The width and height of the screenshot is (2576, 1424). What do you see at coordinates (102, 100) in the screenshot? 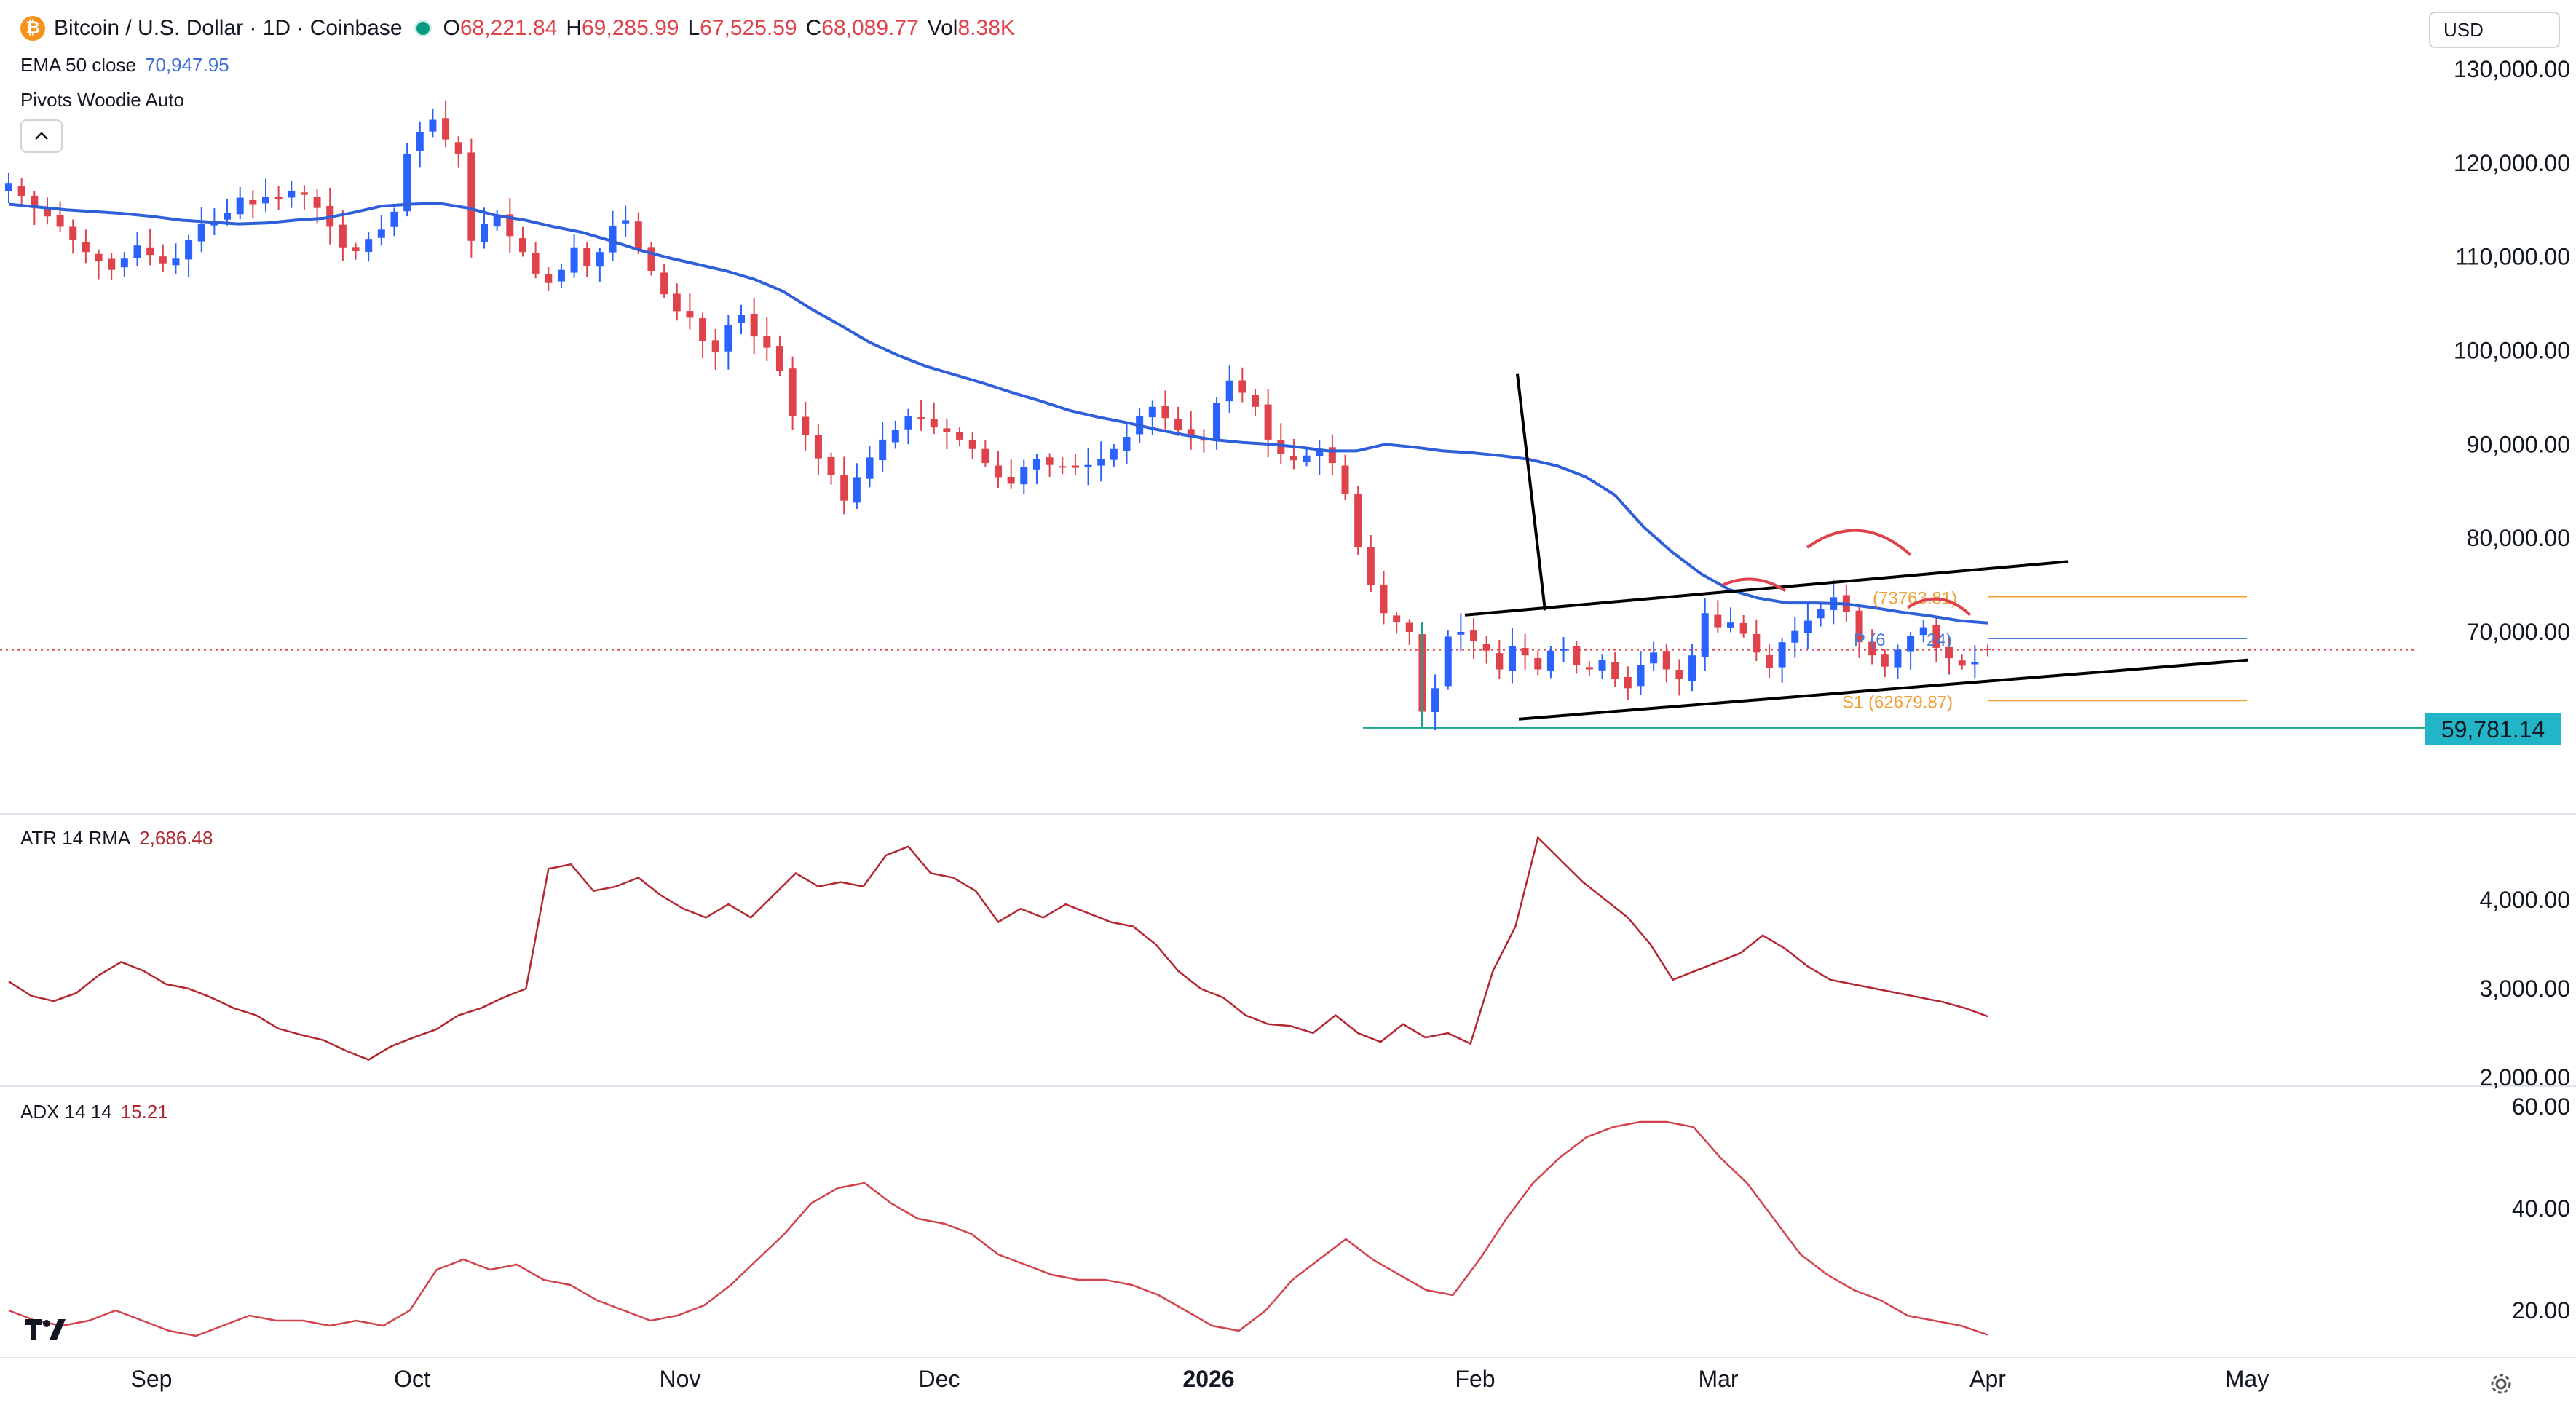
I see `pivots-name: Pivots Woodie Auto` at bounding box center [102, 100].